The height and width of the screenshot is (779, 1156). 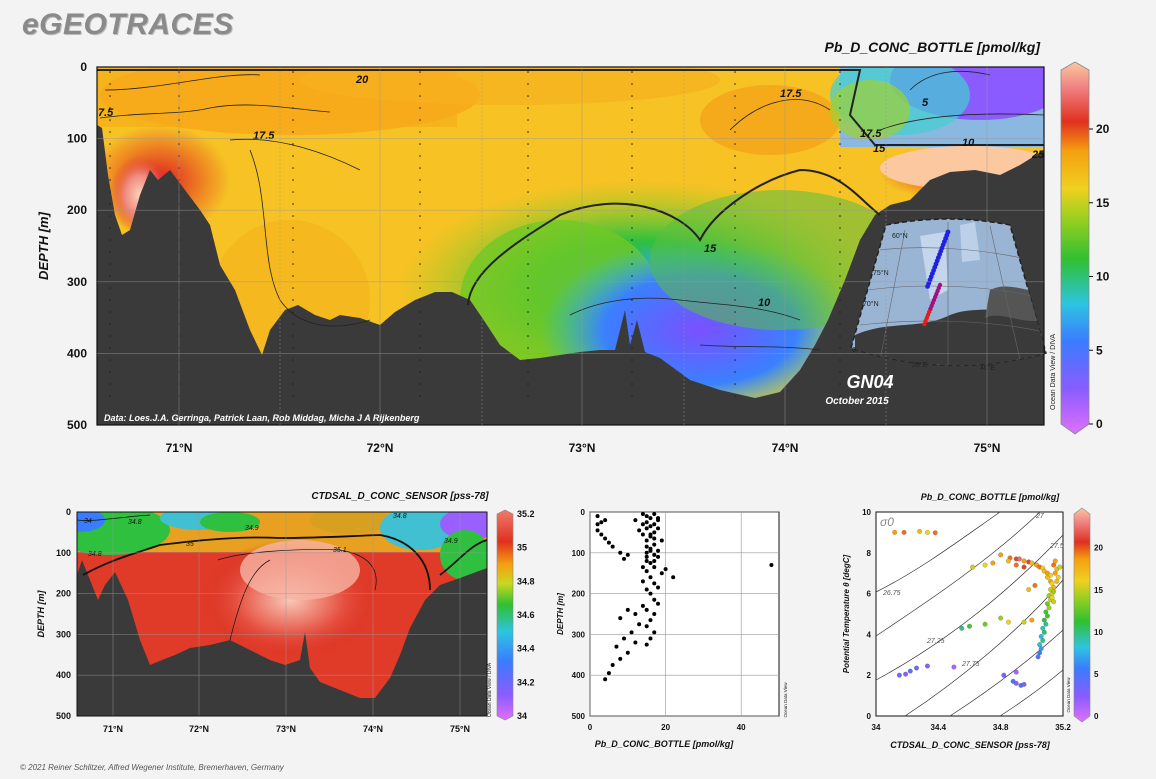 What do you see at coordinates (948, 295) in the screenshot?
I see `station-map-inset: 20°E 40°E 60°N 70°N 75°N 0` at bounding box center [948, 295].